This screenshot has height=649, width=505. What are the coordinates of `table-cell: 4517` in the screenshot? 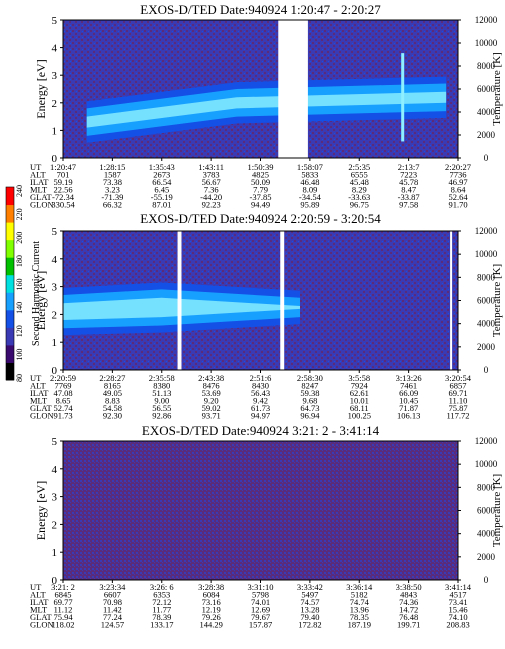 It's located at (458, 595).